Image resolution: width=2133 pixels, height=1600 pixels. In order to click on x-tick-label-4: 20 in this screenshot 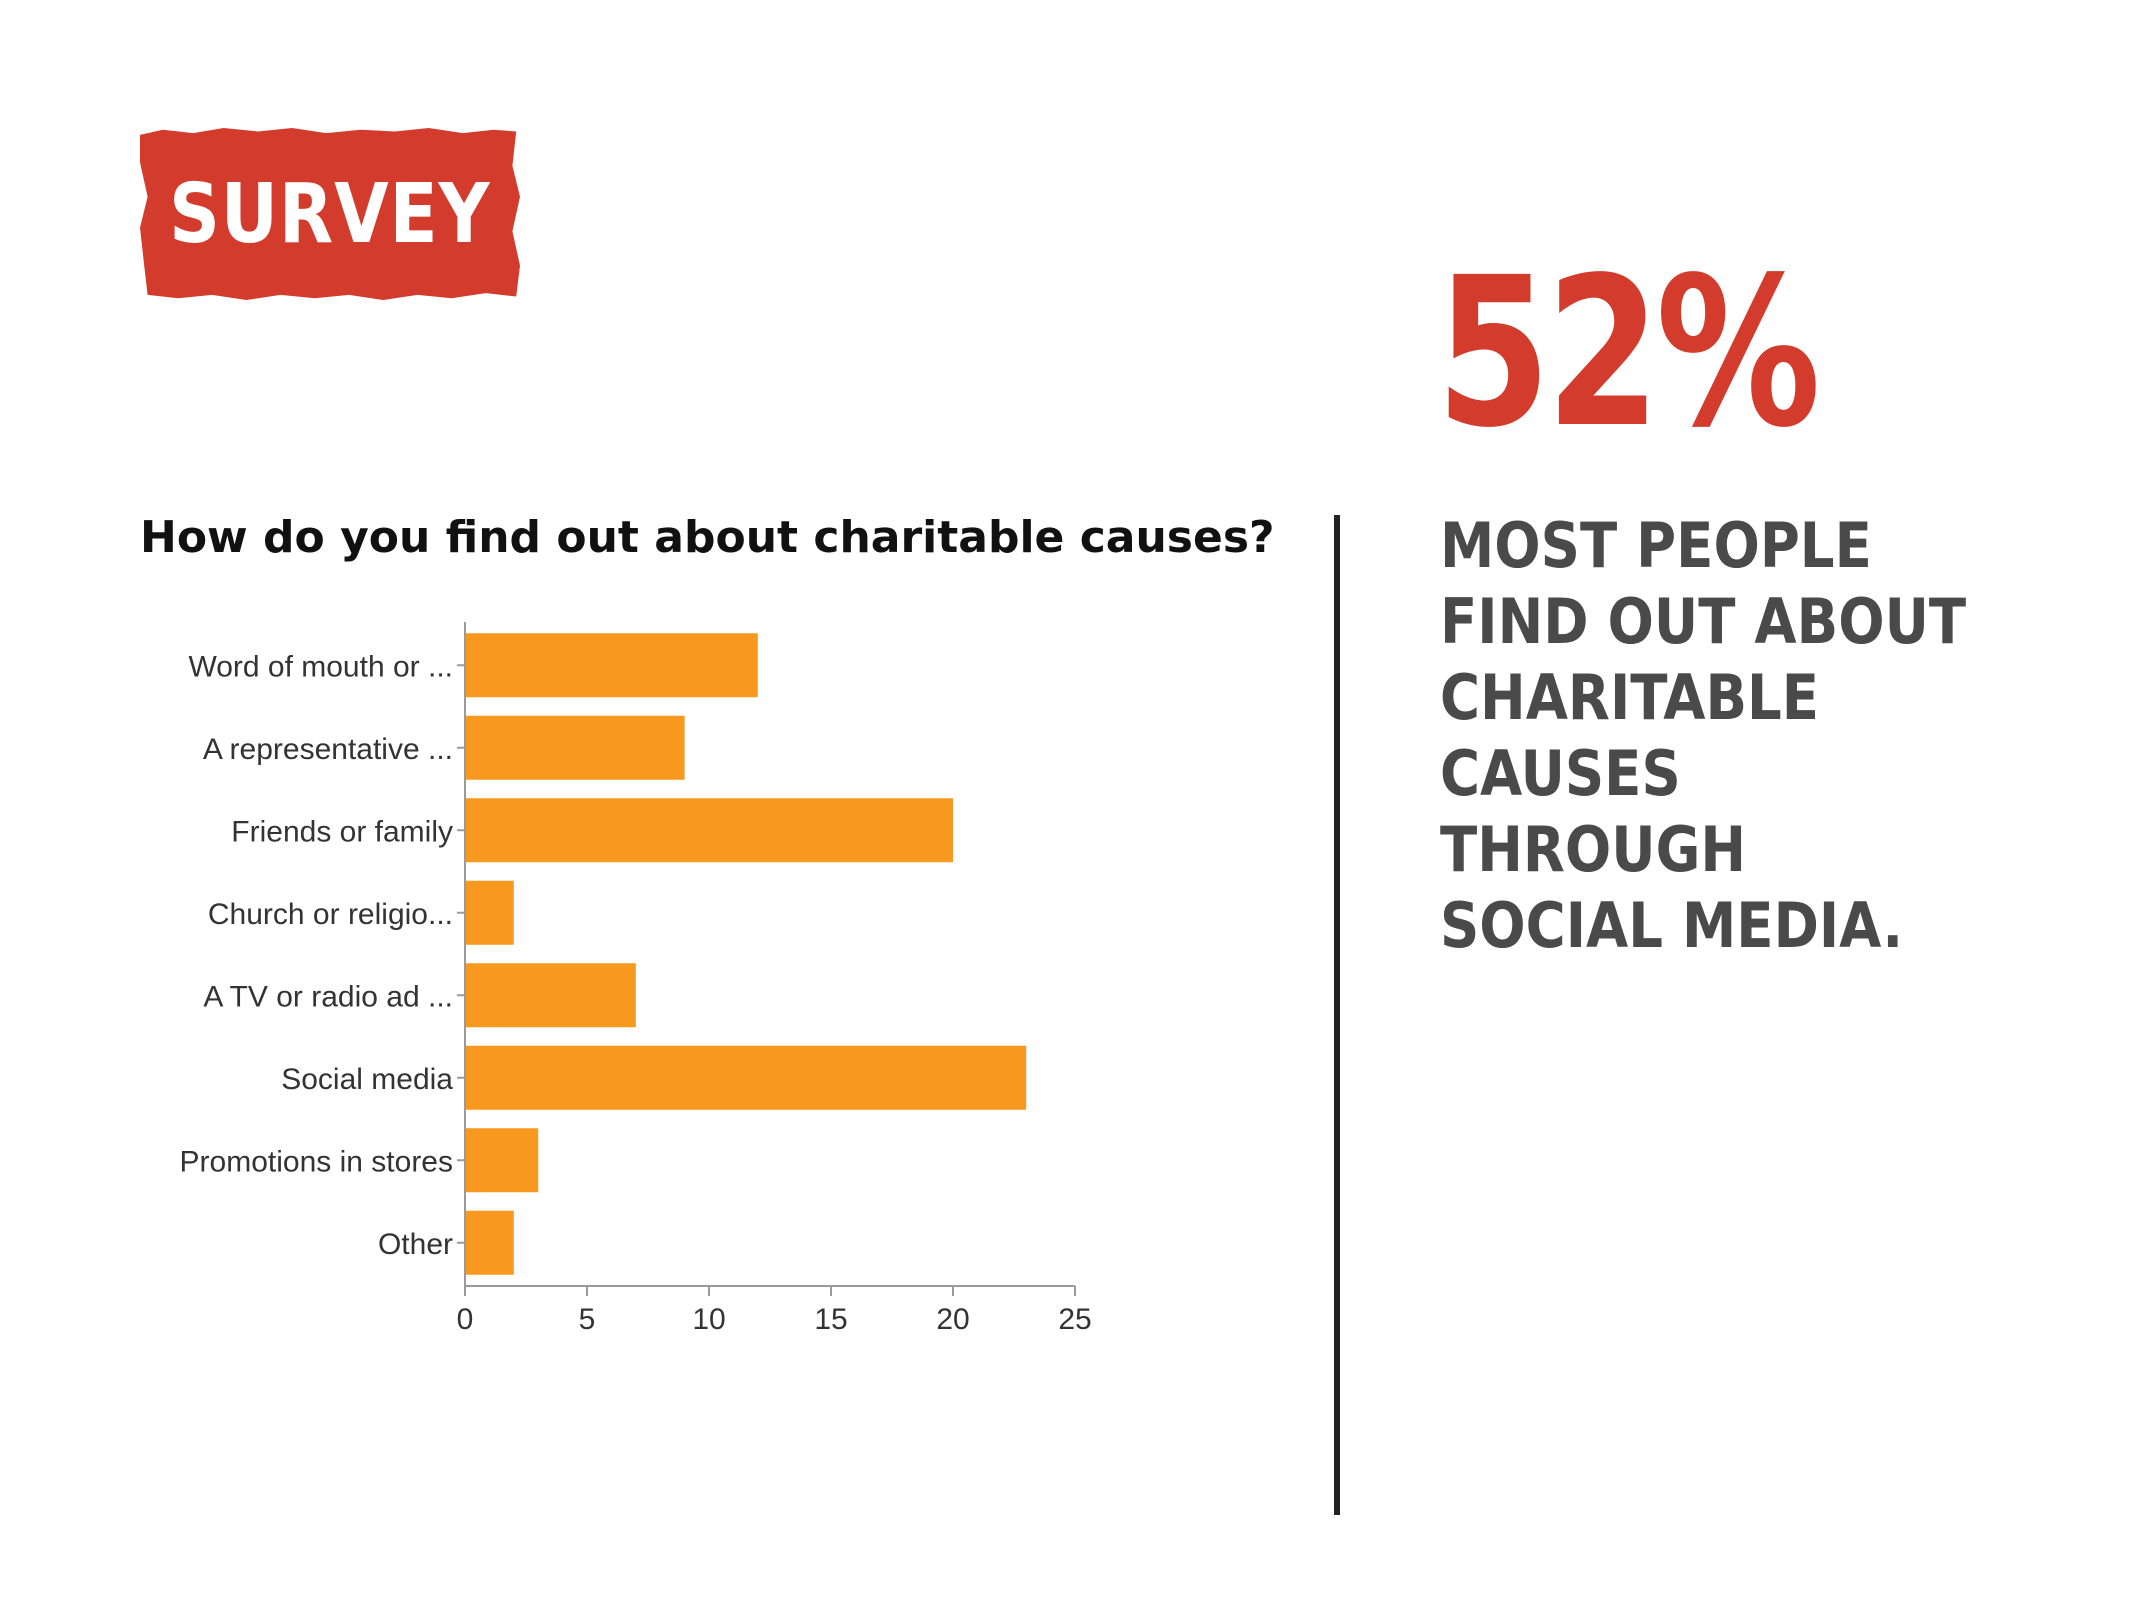, I will do `click(952, 1319)`.